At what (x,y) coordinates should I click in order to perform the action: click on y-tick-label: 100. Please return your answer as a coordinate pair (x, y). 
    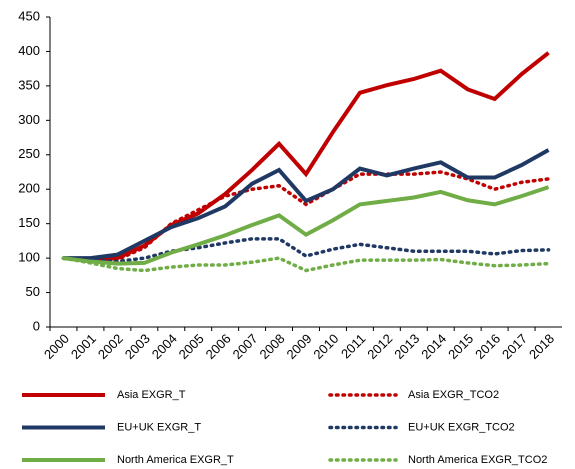
    Looking at the image, I should click on (29, 257).